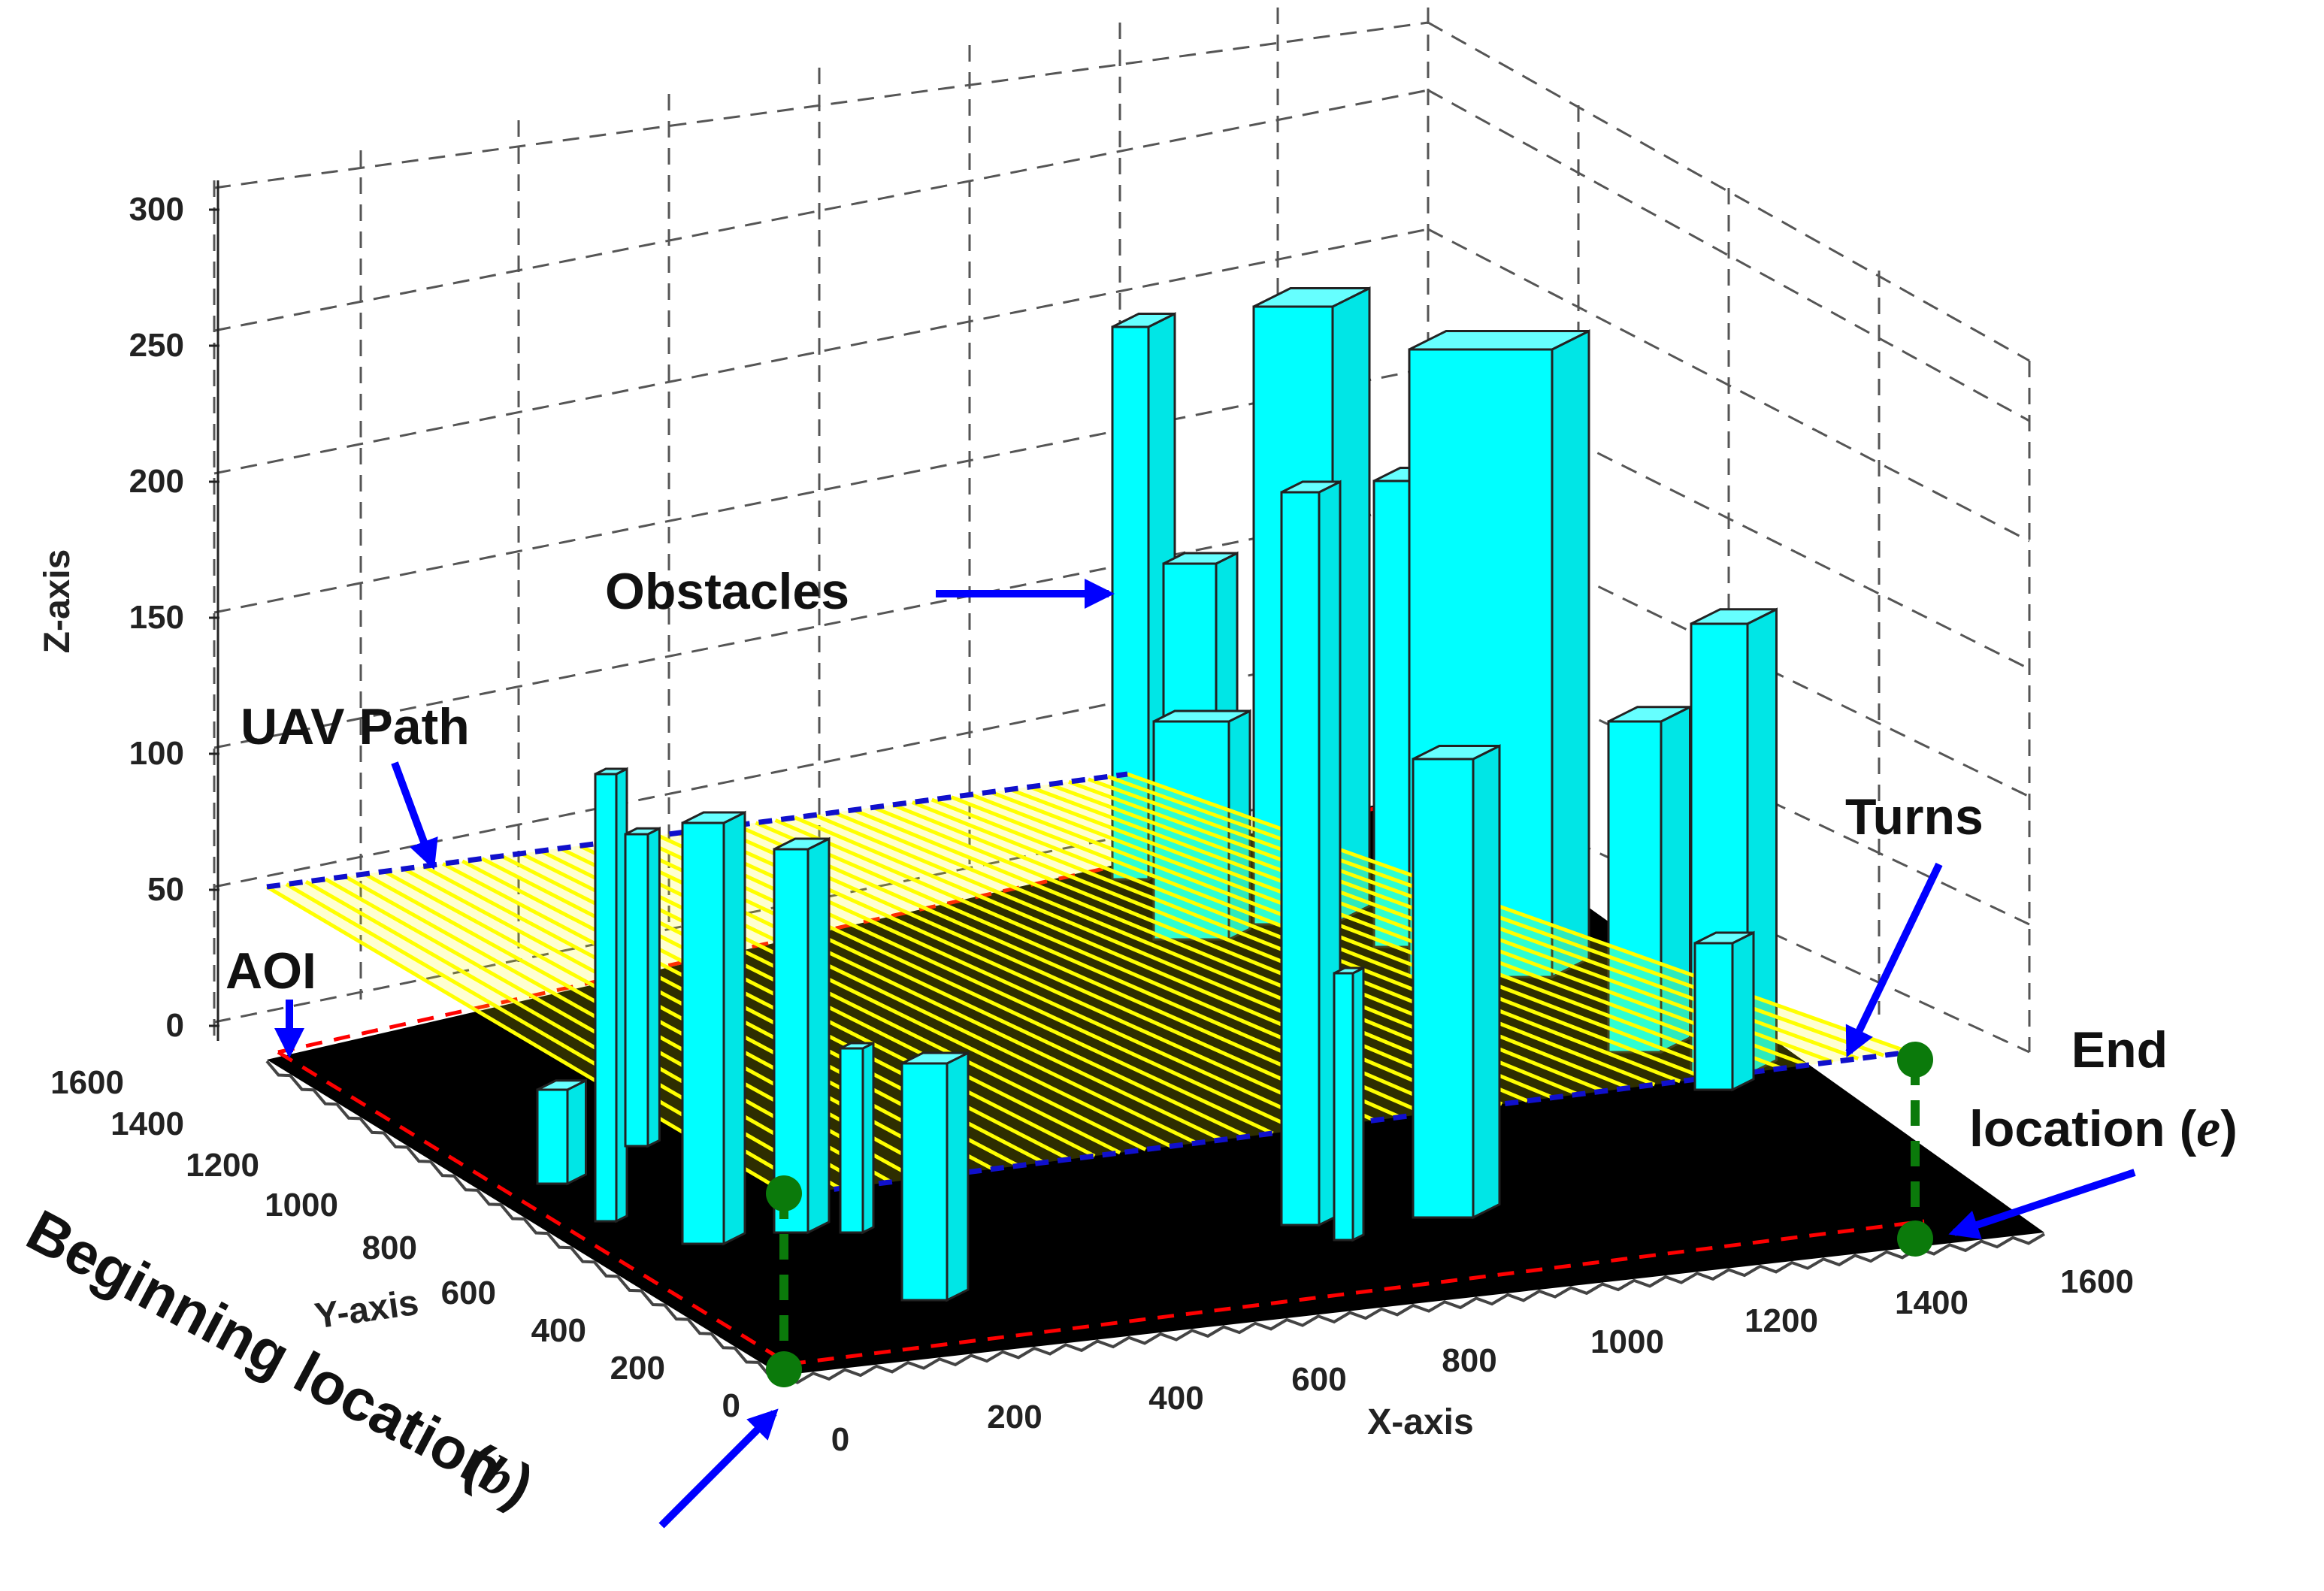 The height and width of the screenshot is (1591, 2324). I want to click on z-axis-label: Z-axis, so click(57, 601).